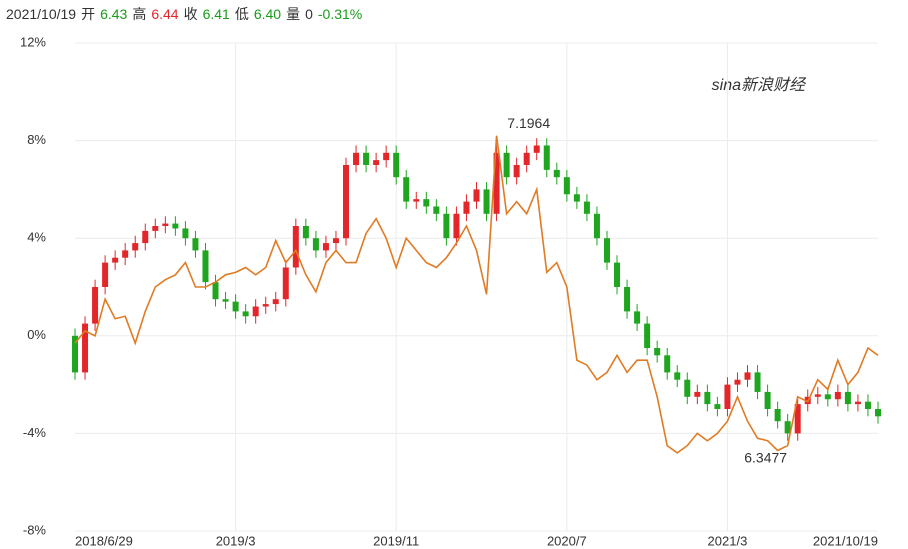  What do you see at coordinates (528, 123) in the screenshot?
I see `max-annotation: 7.1964` at bounding box center [528, 123].